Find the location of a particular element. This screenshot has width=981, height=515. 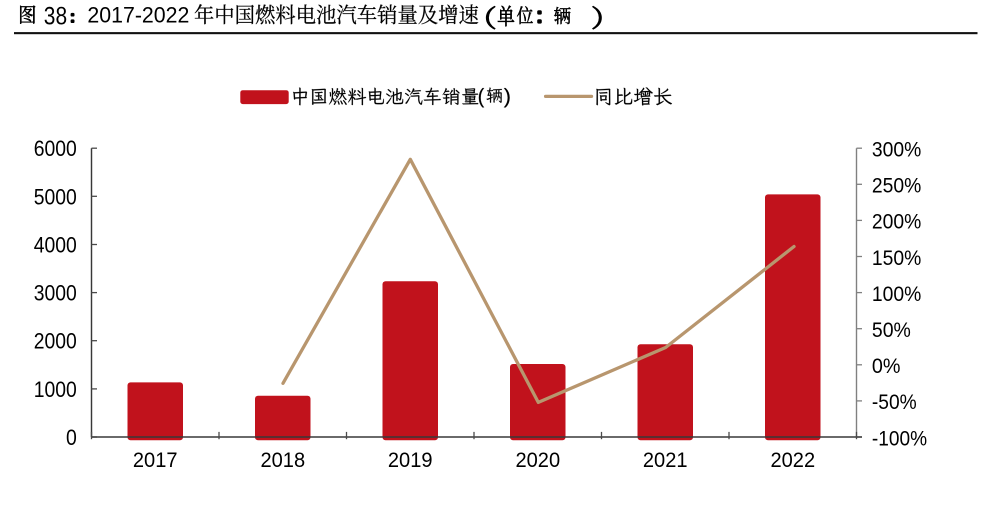

svg-text: 0 is located at coordinates (71, 437).